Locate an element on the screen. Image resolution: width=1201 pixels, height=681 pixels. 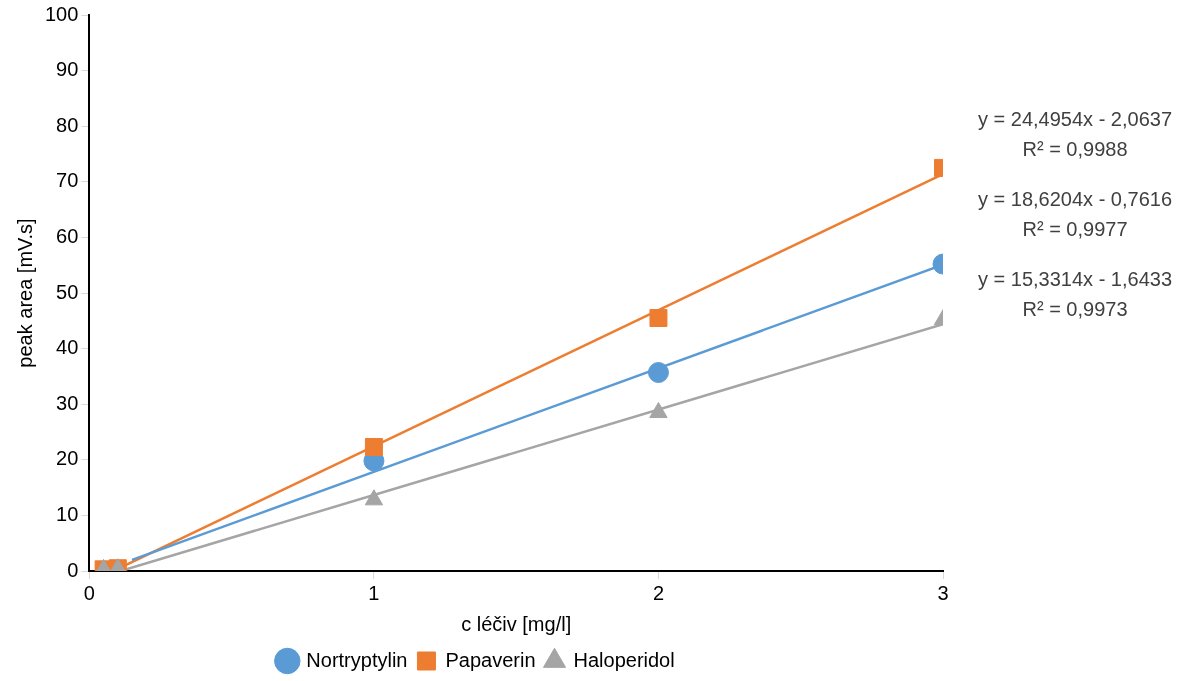
y-tick-label: 90 is located at coordinates (67, 69).